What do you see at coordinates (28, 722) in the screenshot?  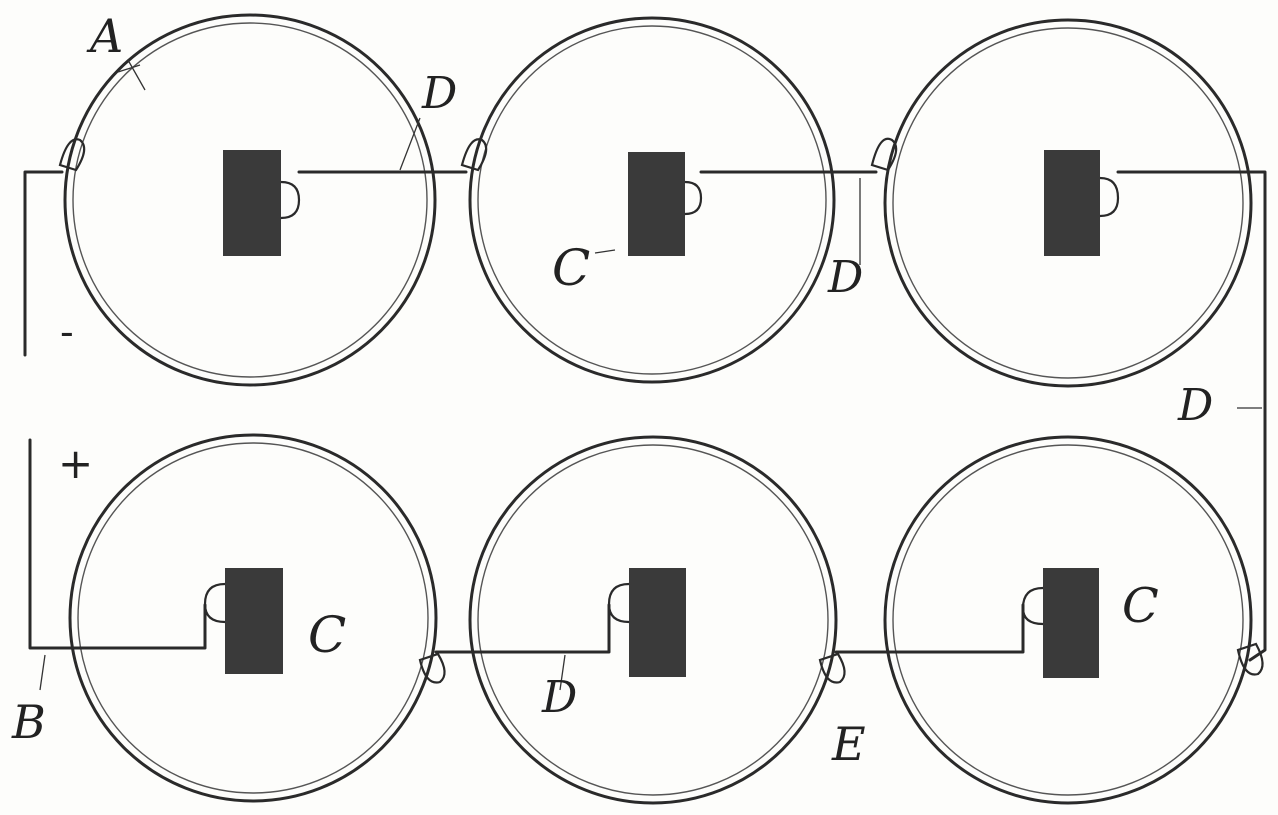 I see `label-B: B` at bounding box center [28, 722].